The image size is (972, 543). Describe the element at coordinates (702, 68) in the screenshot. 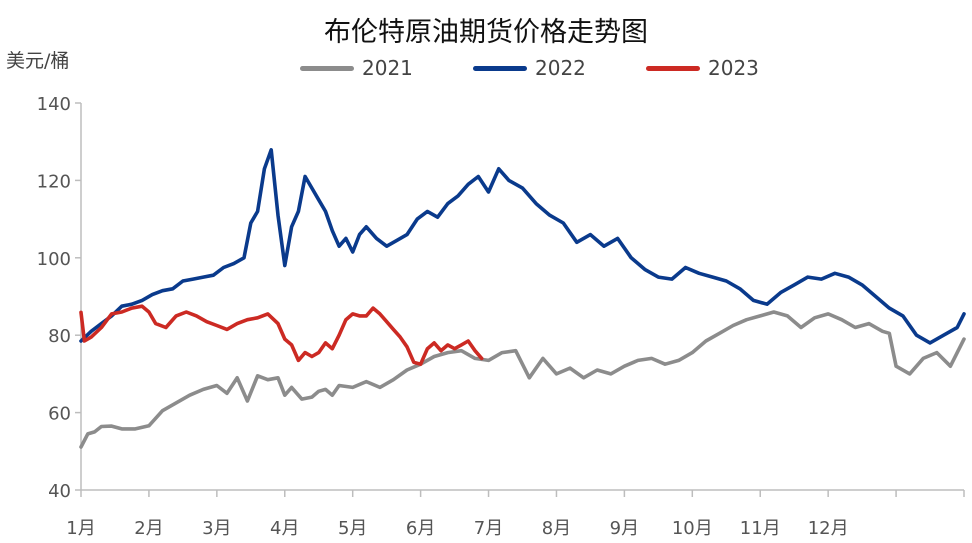

I see `legend-item-2023: 2023` at that location.